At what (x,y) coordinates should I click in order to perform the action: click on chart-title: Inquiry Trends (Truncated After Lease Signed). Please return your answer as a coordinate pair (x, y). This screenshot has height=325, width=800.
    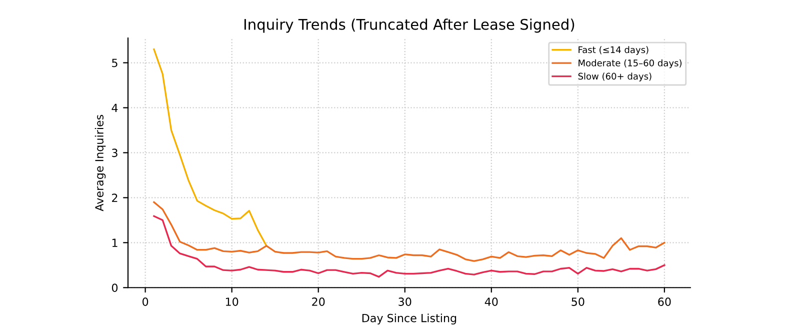
    Looking at the image, I should click on (409, 25).